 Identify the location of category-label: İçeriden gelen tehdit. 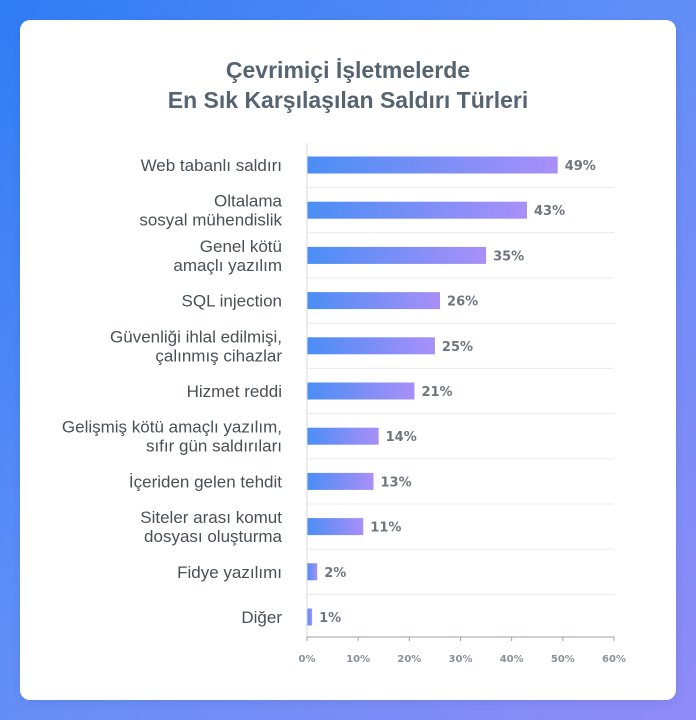
(205, 481).